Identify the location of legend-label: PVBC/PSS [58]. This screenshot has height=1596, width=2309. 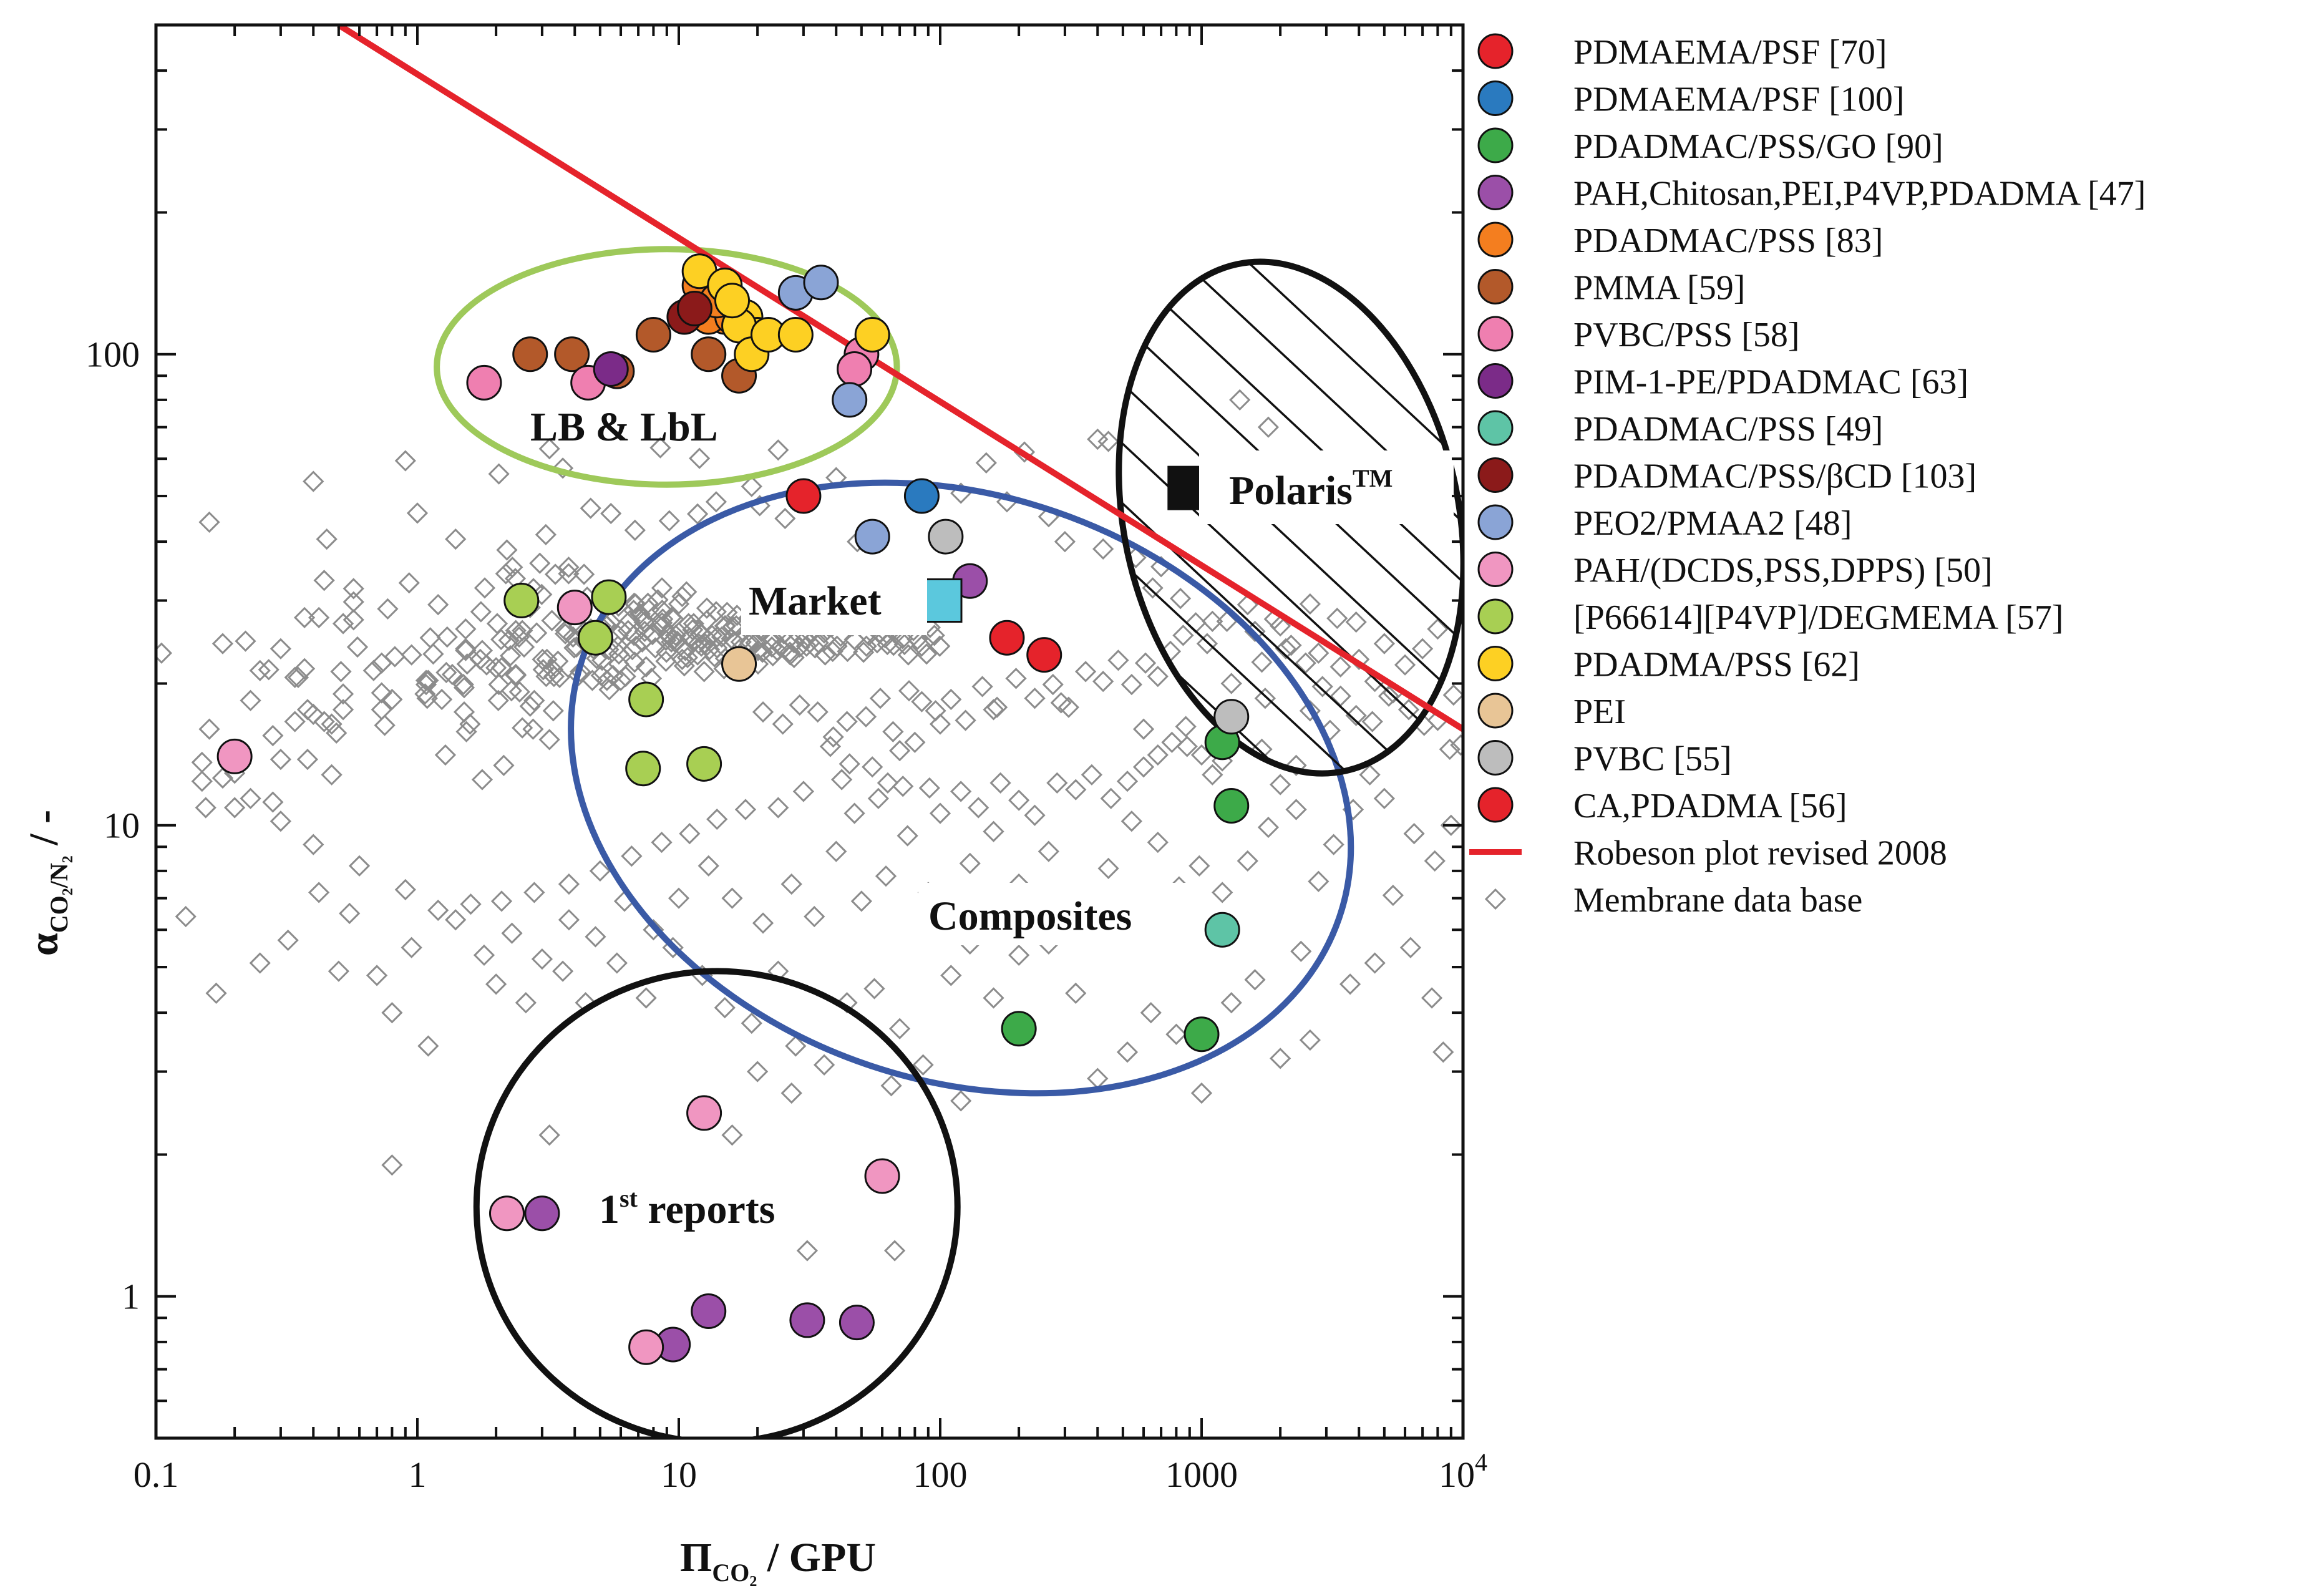
(1687, 335).